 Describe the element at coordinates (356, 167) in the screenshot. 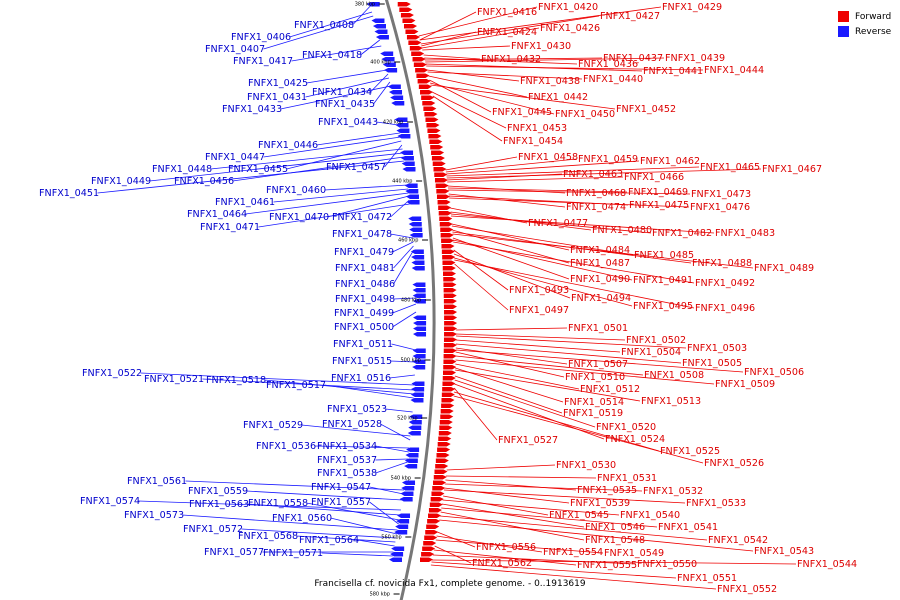

I see `reverse-gene-label: FNFX1_0457` at that location.